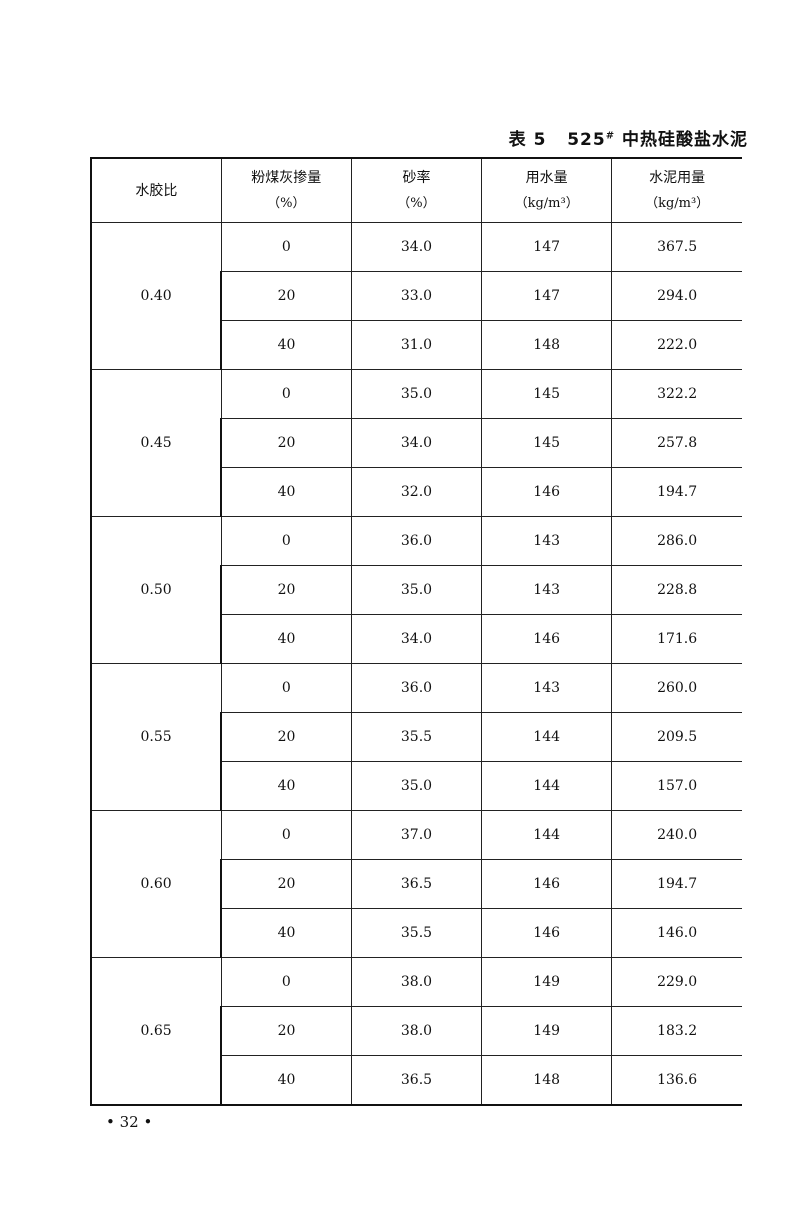  I want to click on table-row: 40 35.0 144 157.0, so click(416, 786).